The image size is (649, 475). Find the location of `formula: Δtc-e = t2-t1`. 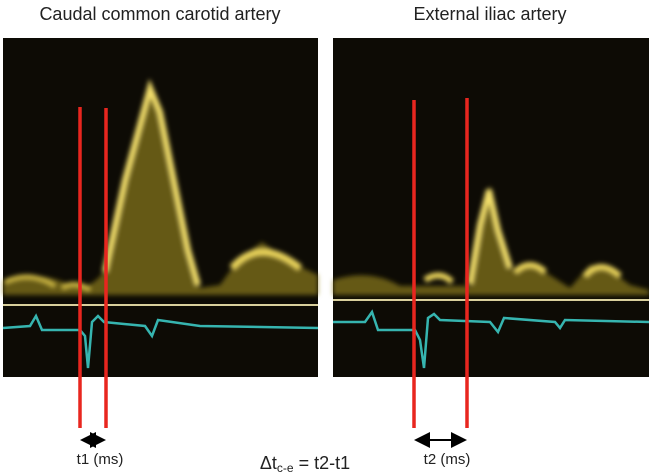

formula: Δtc-e = t2-t1 is located at coordinates (305, 464).